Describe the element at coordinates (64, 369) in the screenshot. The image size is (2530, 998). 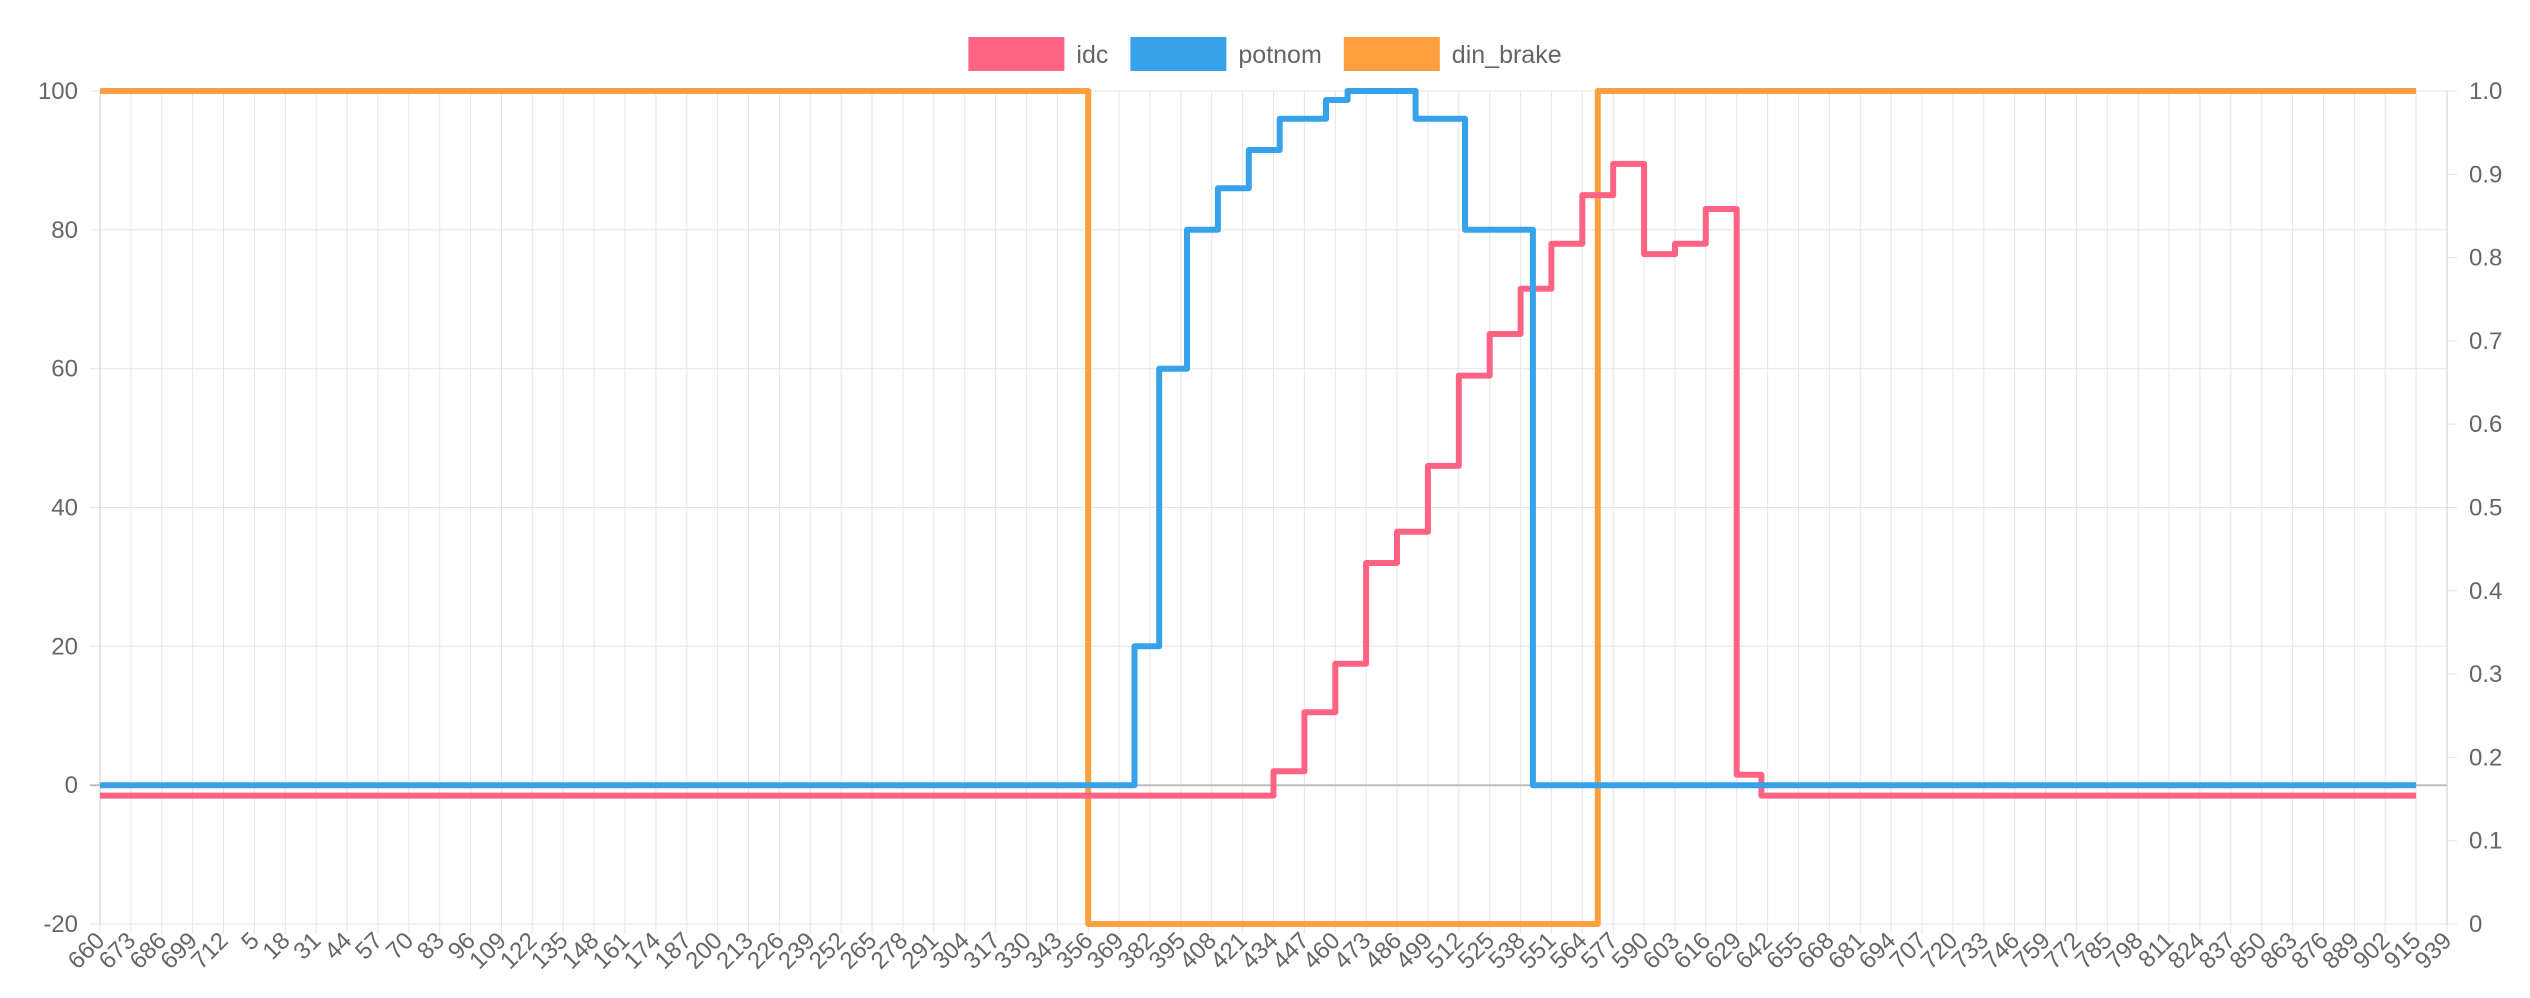
I see `y-left-tick-label: 60` at that location.